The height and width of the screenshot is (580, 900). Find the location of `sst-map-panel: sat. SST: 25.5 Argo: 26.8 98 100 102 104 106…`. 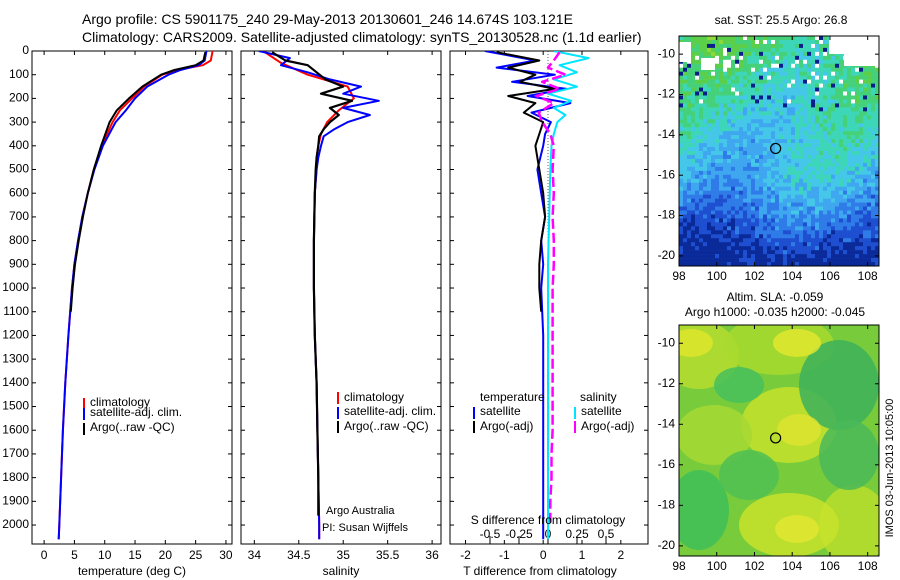

sst-map-panel: sat. SST: 25.5 Argo: 26.8 98 100 102 104 106… is located at coordinates (769, 148).